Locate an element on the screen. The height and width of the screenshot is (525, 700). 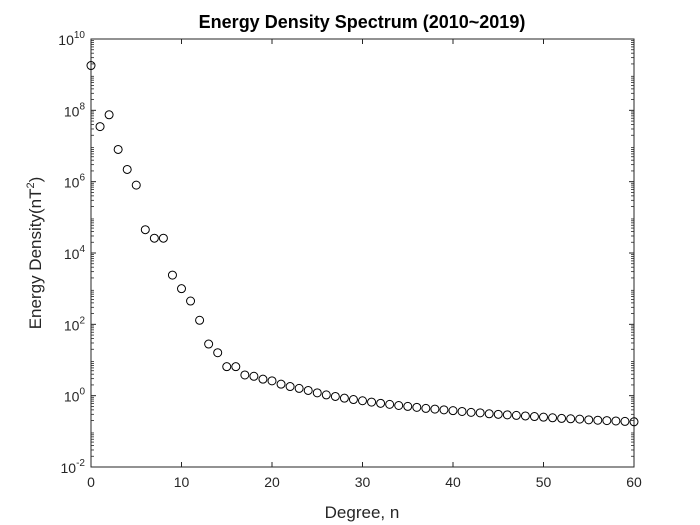
y-axis-label: Energy Density(nT2) is located at coordinates (35, 253).